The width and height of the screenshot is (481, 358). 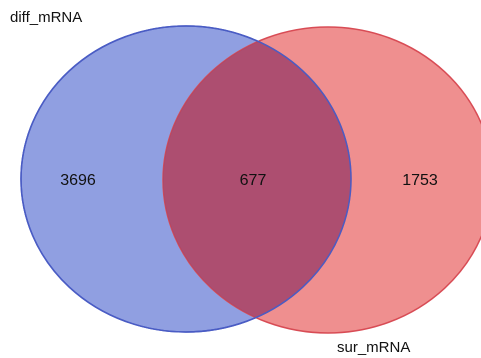 I want to click on count-diff-mrna-only: 3696, so click(x=78, y=180).